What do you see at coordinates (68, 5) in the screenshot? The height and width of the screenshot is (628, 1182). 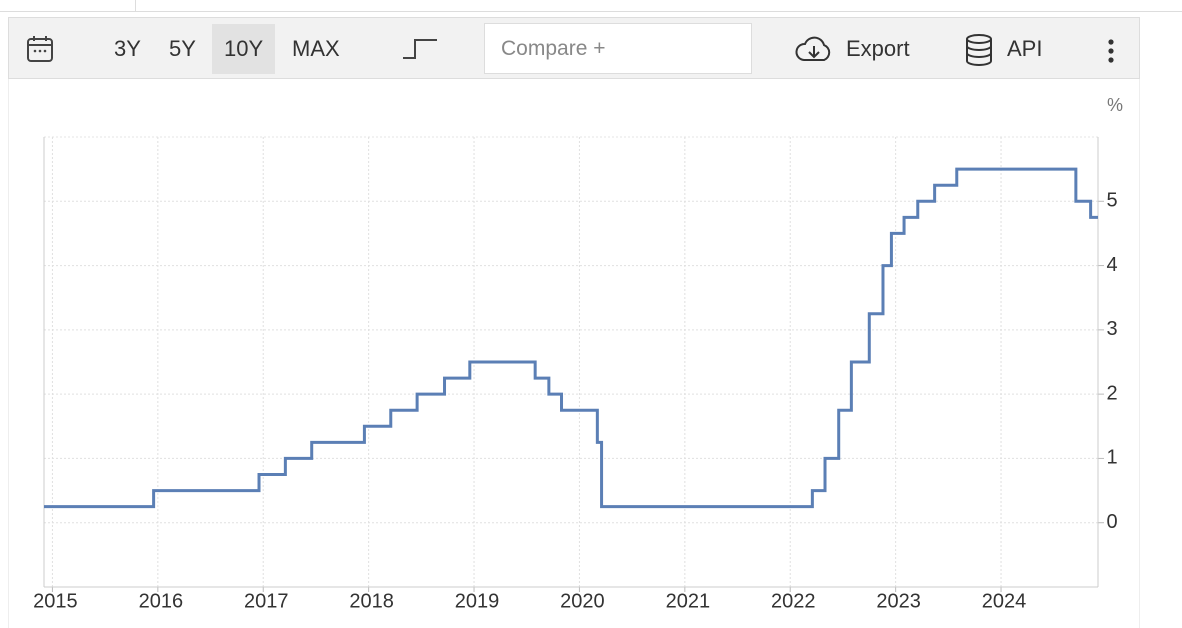 I see `tab` at bounding box center [68, 5].